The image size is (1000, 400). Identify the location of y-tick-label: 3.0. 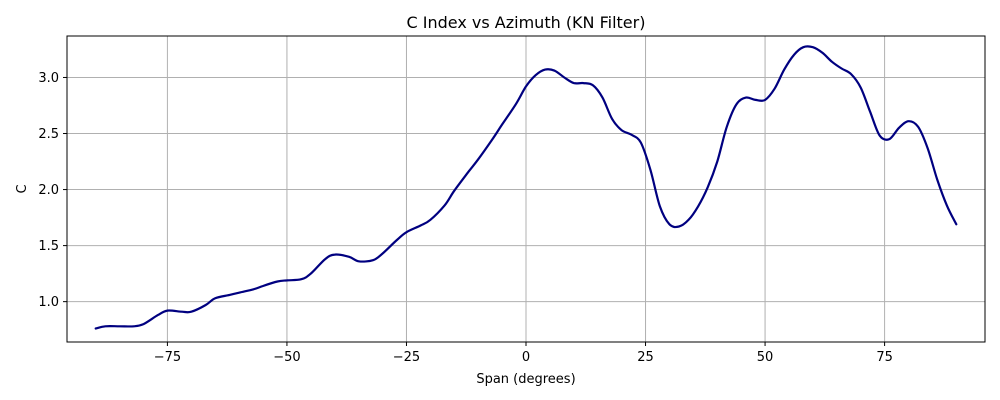
(48, 78).